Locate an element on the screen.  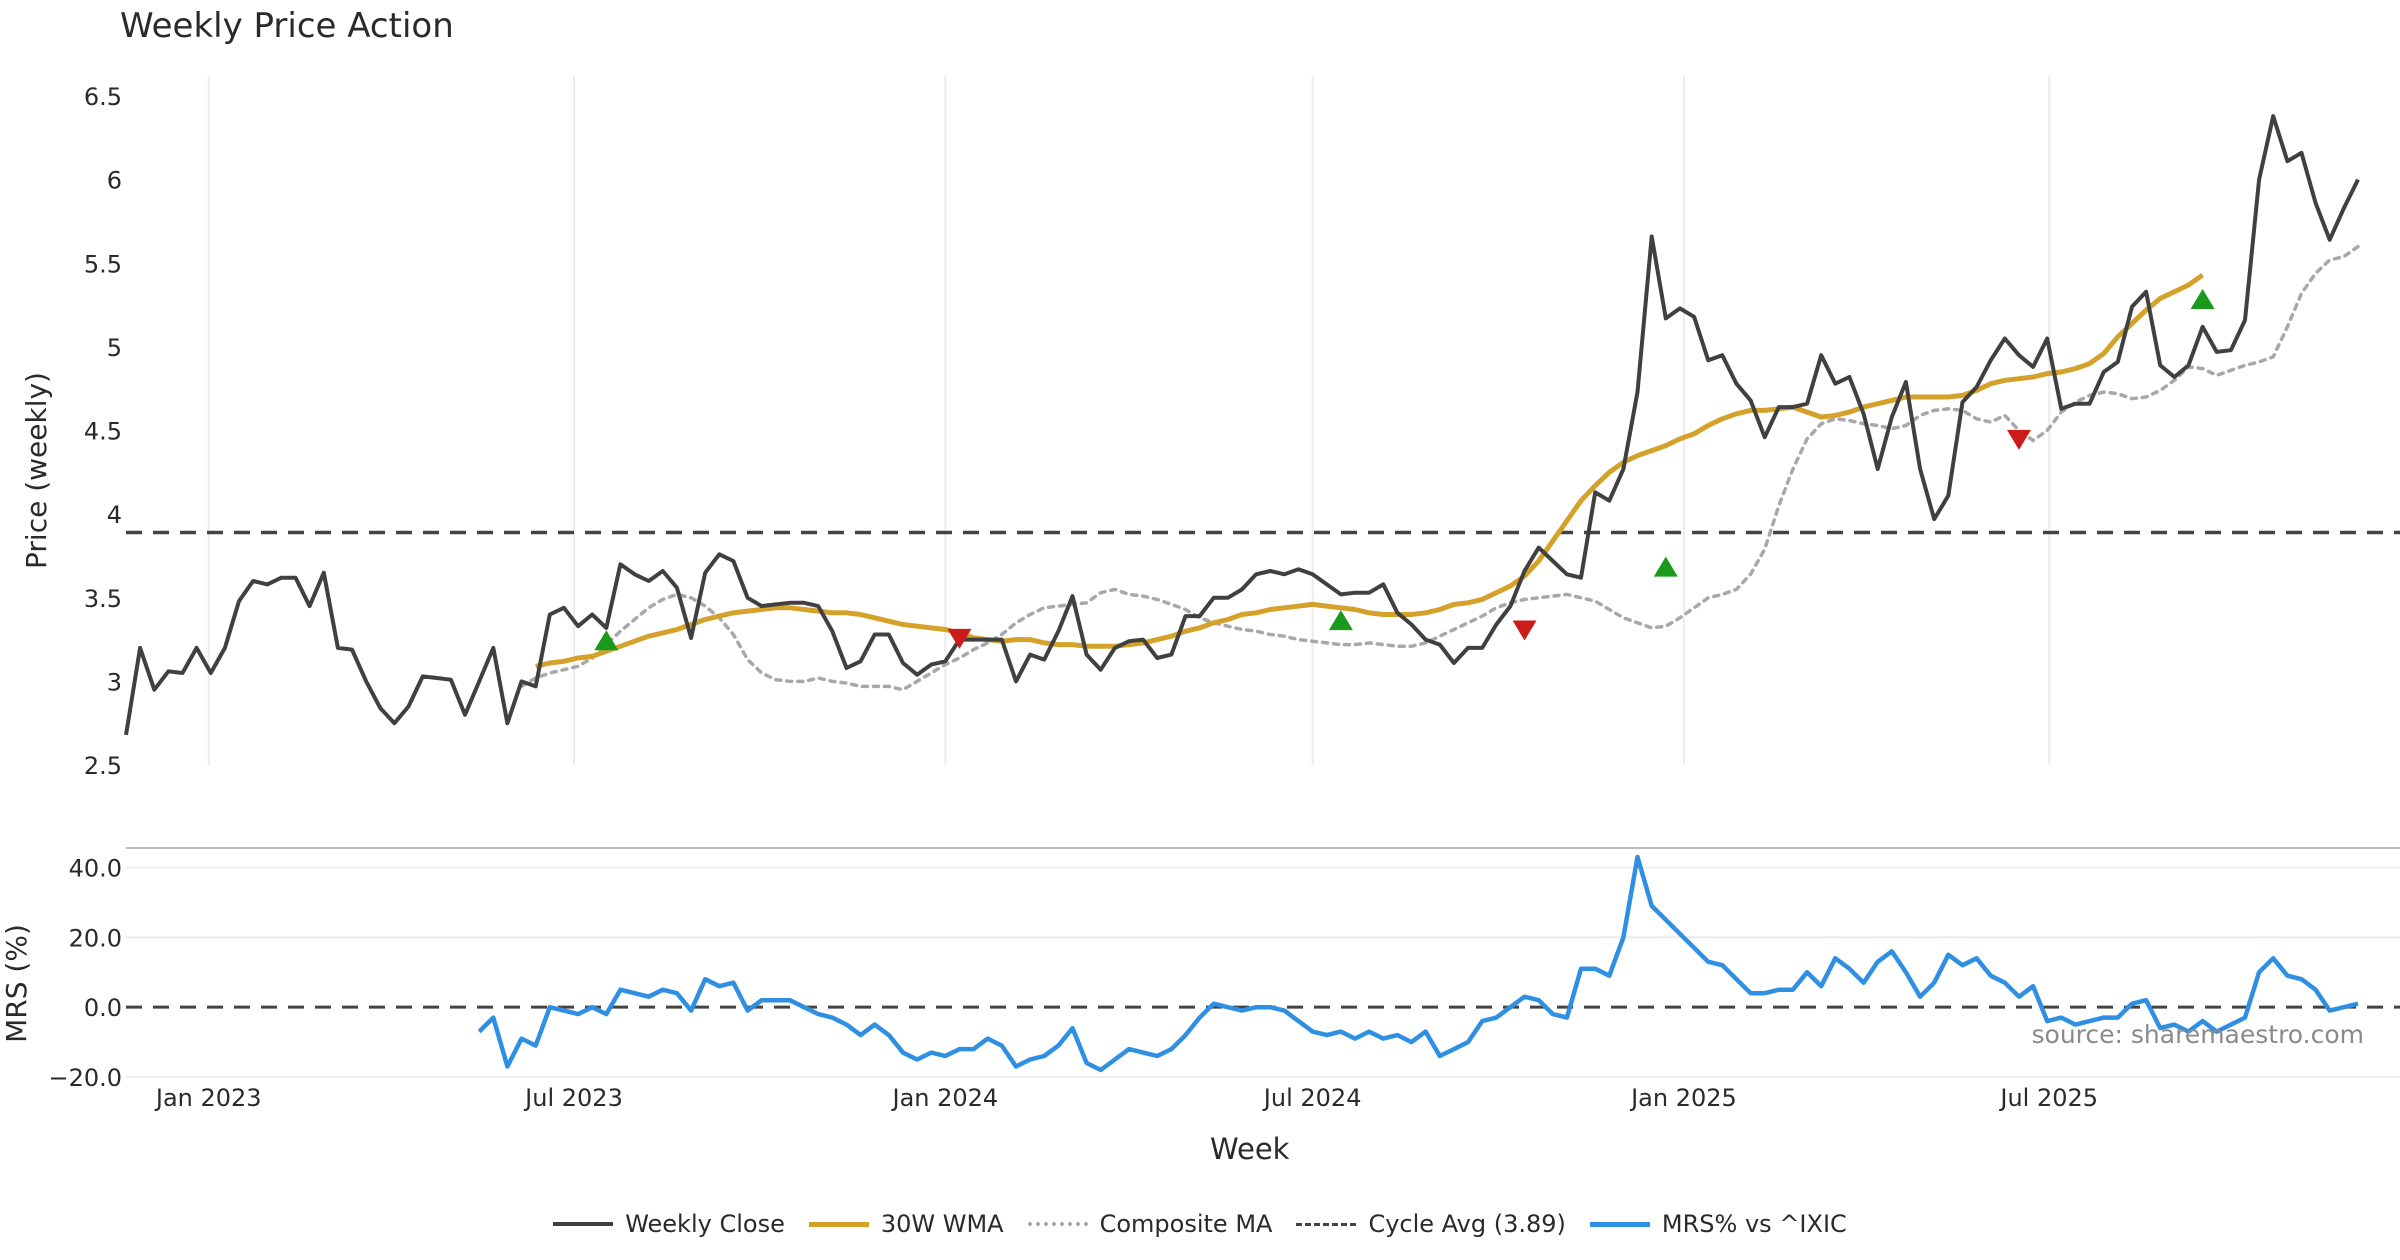
price-ytick-label: 6 is located at coordinates (114, 181).